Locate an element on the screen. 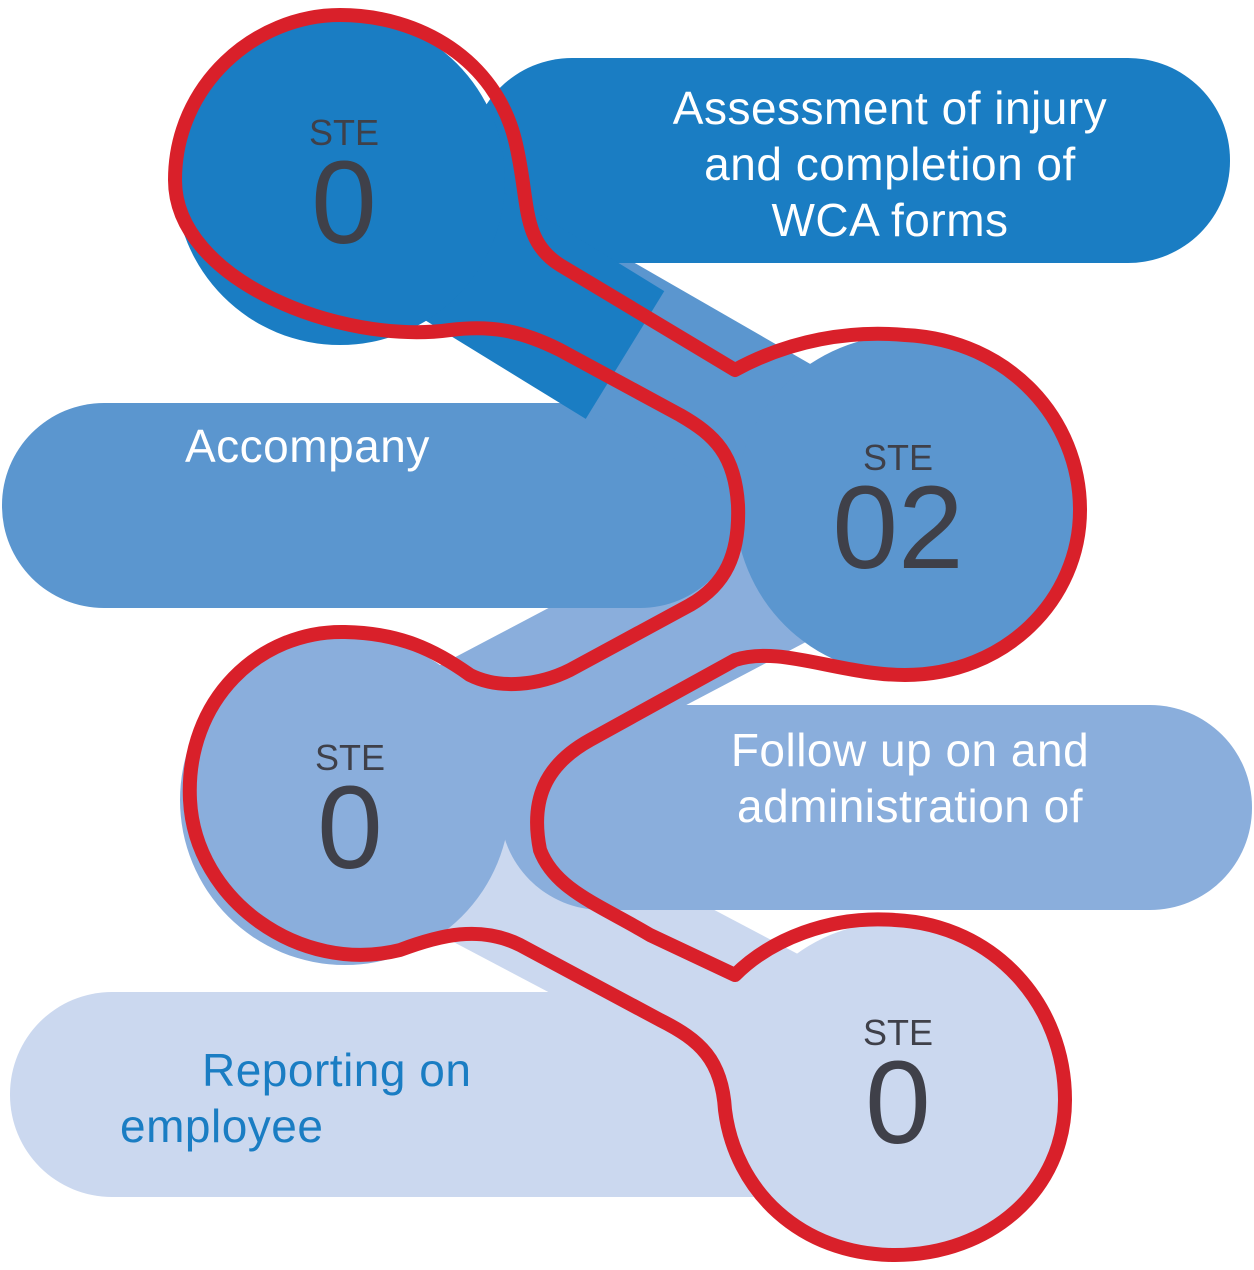 The image size is (1254, 1270). step-3-circle is located at coordinates (345, 800).